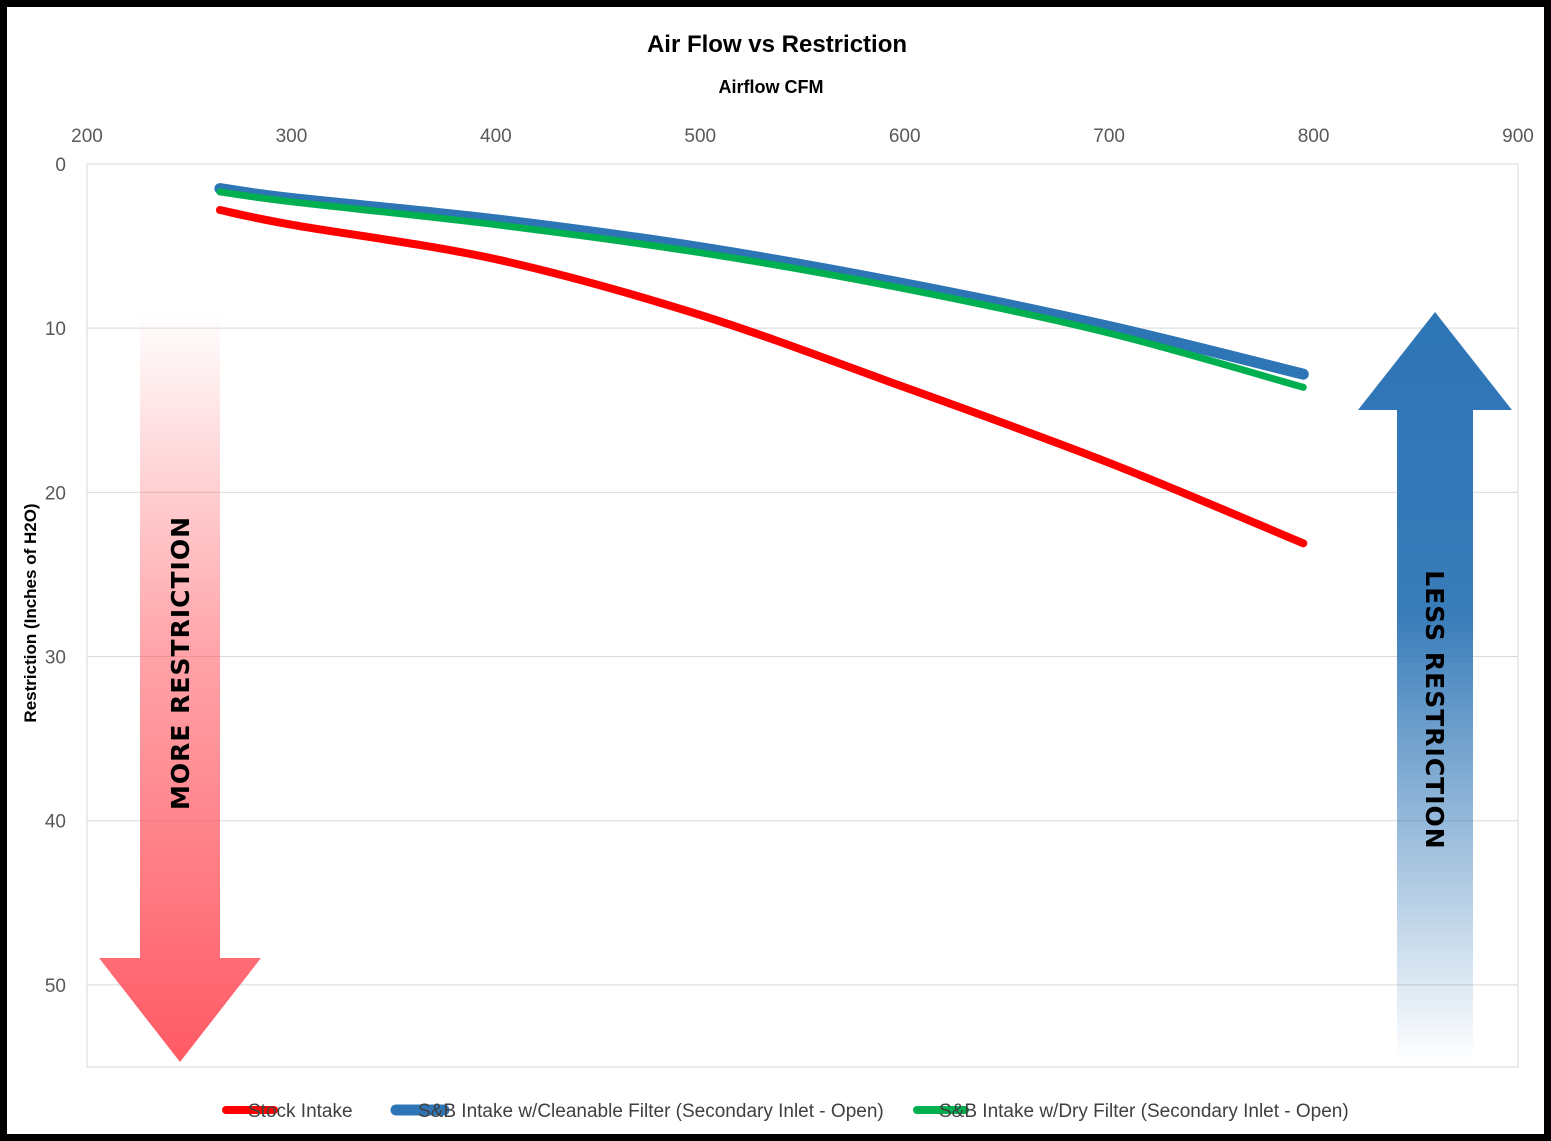  I want to click on chart-title: Air Flow vs Restriction, so click(777, 44).